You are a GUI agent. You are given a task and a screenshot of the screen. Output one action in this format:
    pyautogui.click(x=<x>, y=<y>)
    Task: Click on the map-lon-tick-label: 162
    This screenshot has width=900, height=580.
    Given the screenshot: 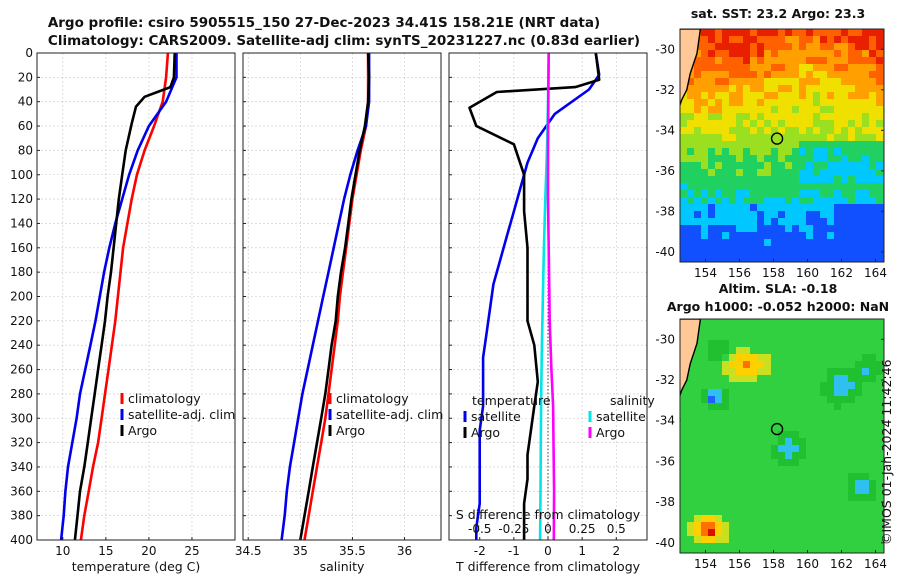 What is the action you would take?
    pyautogui.click(x=841, y=273)
    